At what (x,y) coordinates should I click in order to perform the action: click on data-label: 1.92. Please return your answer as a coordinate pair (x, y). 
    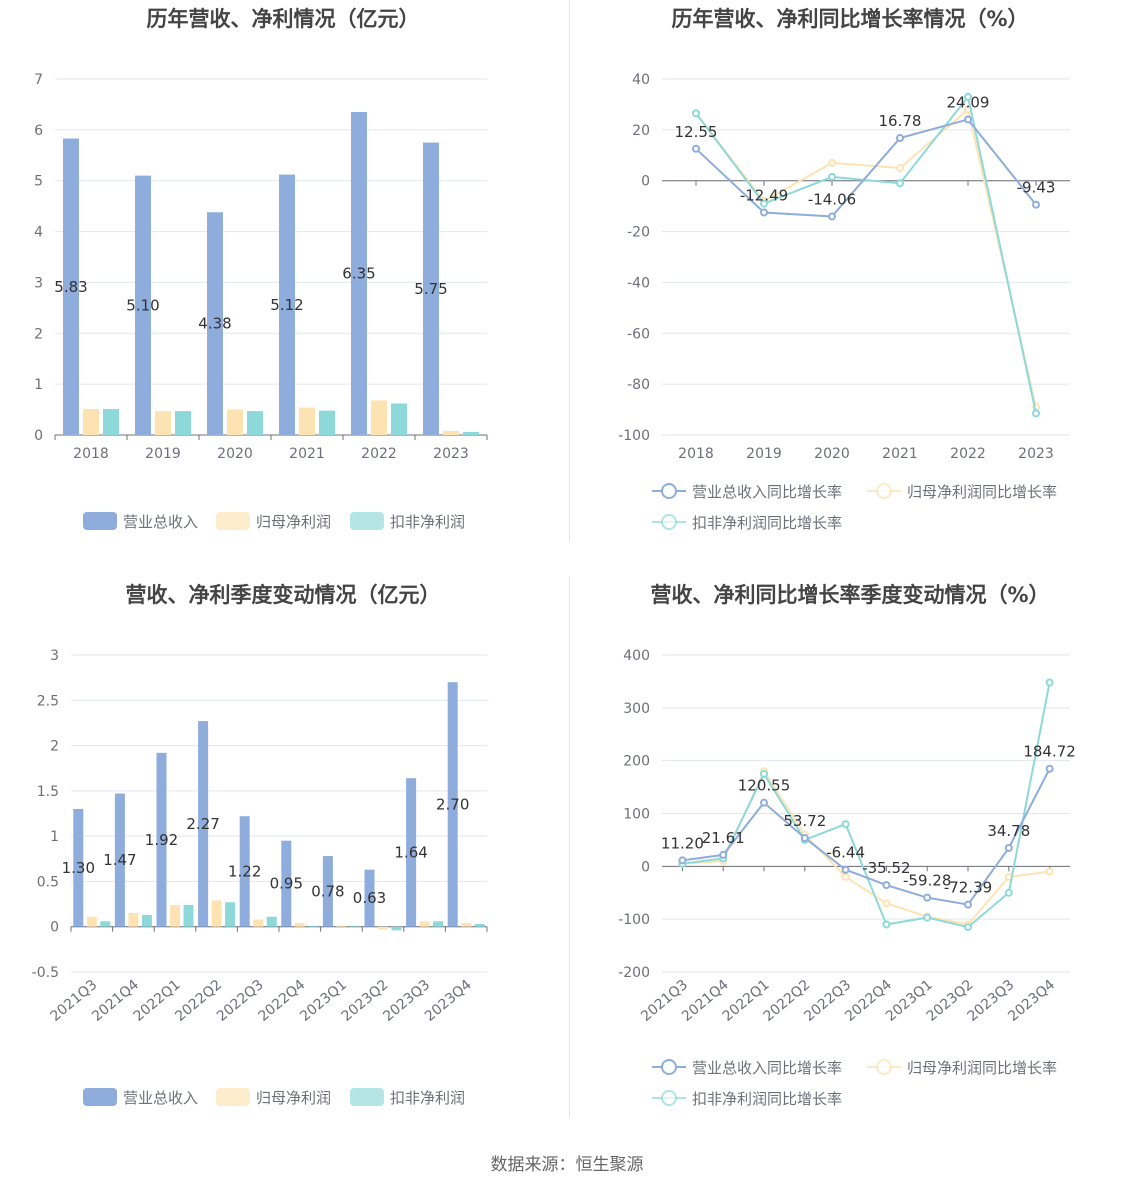
    Looking at the image, I should click on (161, 840).